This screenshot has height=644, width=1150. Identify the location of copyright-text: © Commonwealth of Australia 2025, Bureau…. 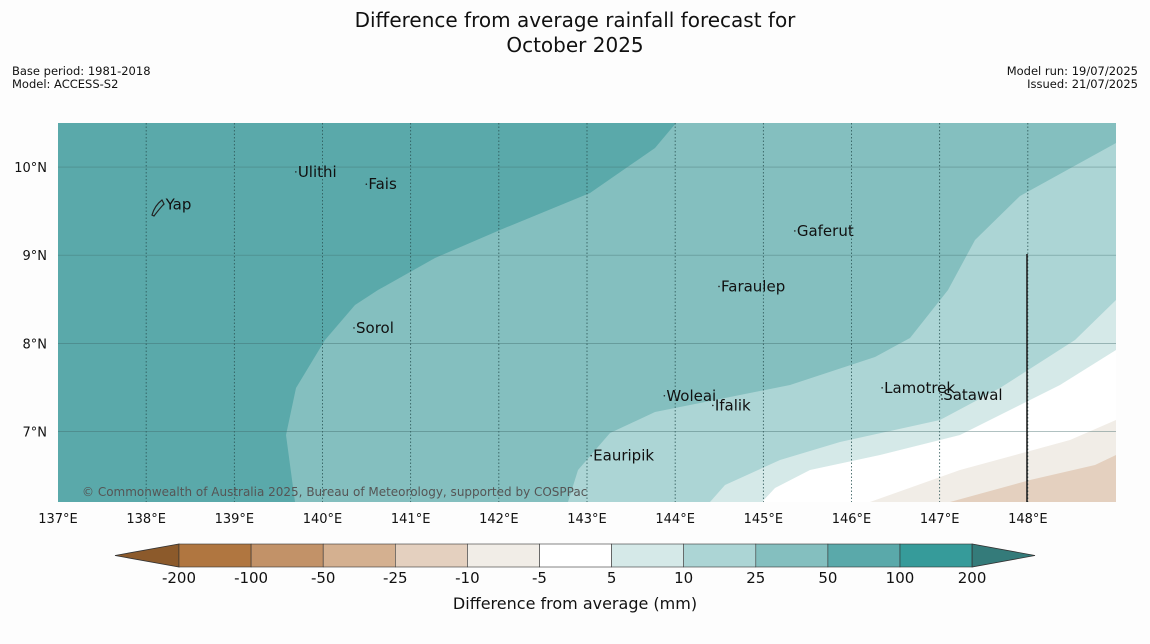
(334, 492).